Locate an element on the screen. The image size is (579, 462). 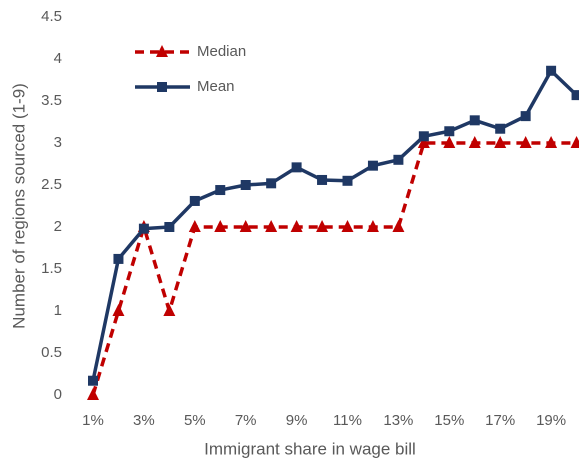
x-tick-label: 15% is located at coordinates (449, 420).